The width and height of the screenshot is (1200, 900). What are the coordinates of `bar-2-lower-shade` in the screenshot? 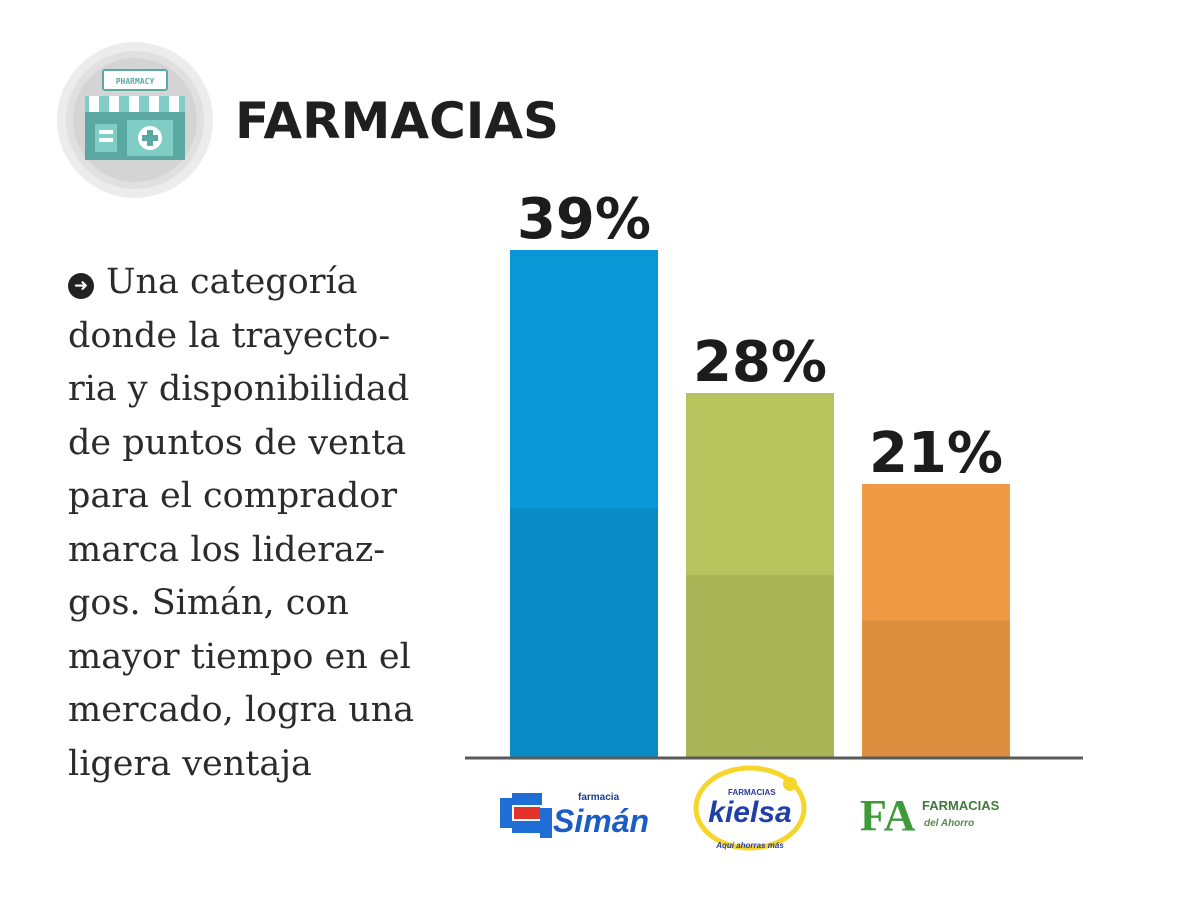 It's located at (760, 666).